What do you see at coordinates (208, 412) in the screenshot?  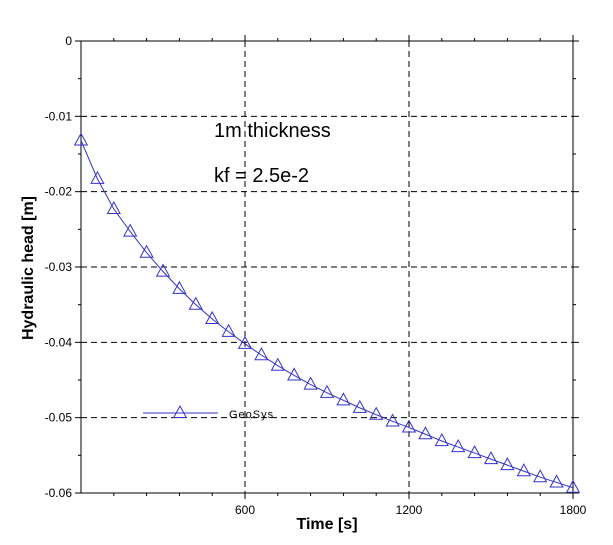 I see `legend: GeoSys` at bounding box center [208, 412].